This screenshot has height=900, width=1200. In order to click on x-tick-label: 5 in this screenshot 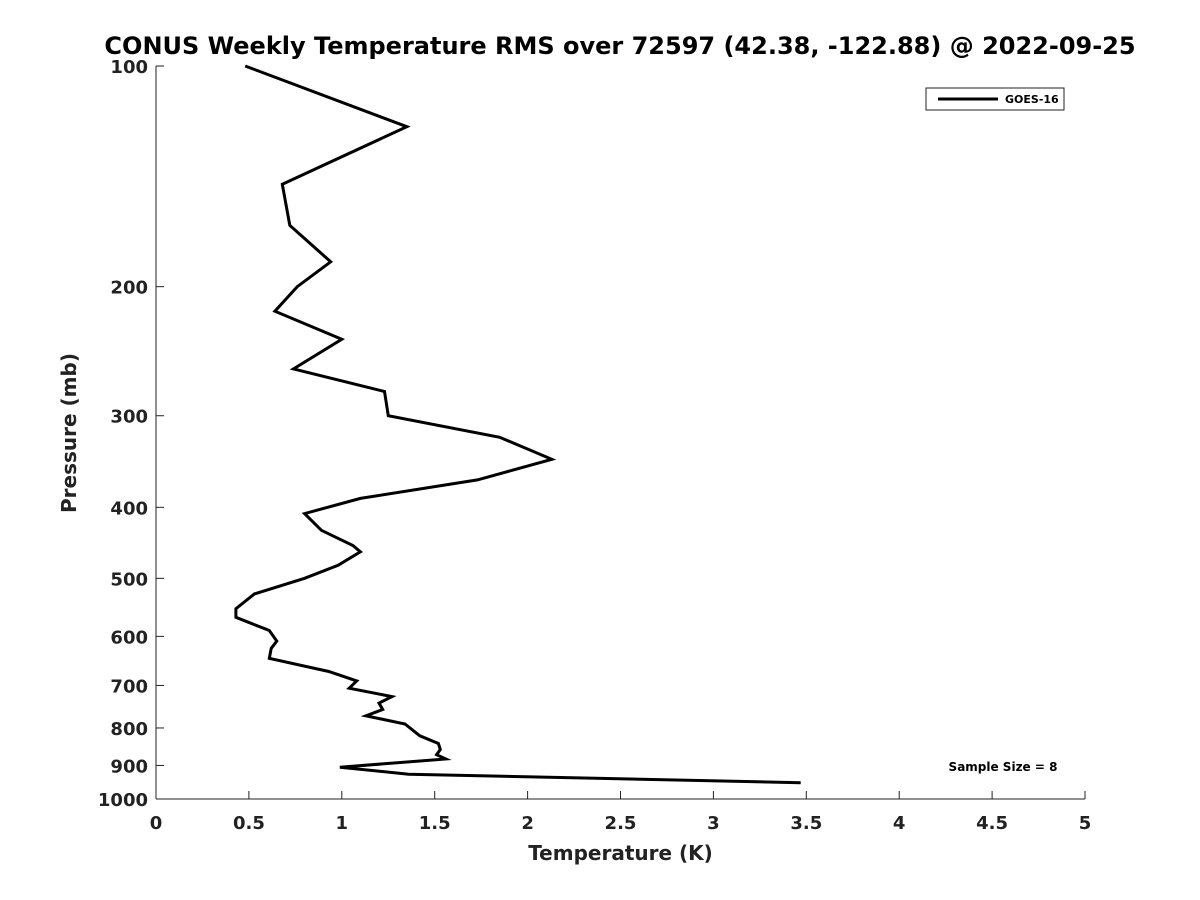, I will do `click(1085, 823)`.